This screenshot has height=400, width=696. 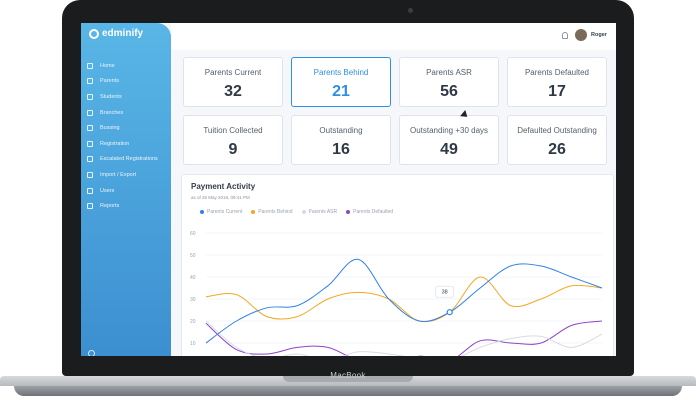 I want to click on sidebar-item-label: Reports, so click(x=110, y=206).